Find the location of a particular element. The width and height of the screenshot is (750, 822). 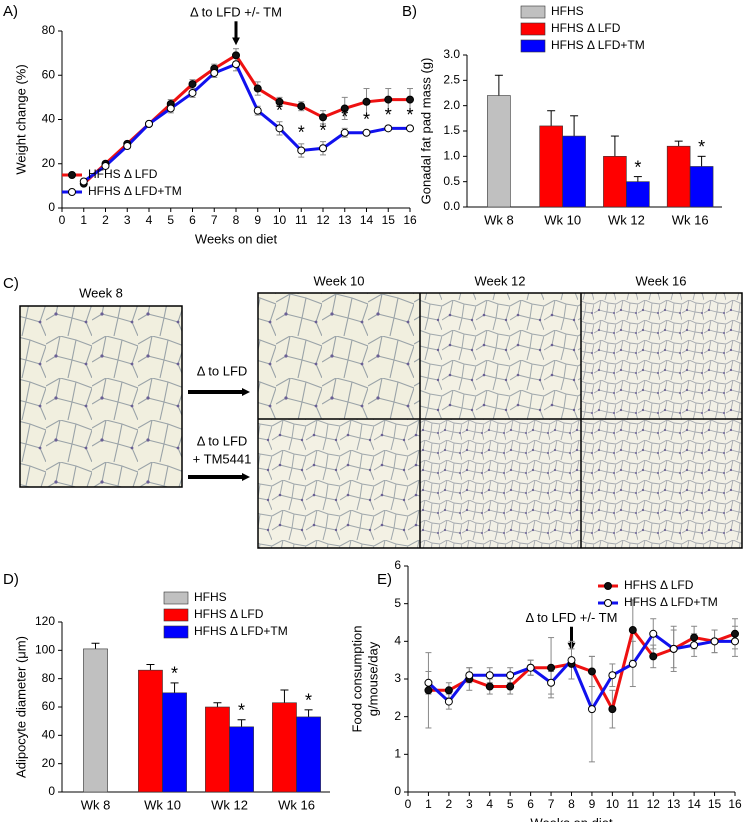

legend-label: HFHS is located at coordinates (567, 11).